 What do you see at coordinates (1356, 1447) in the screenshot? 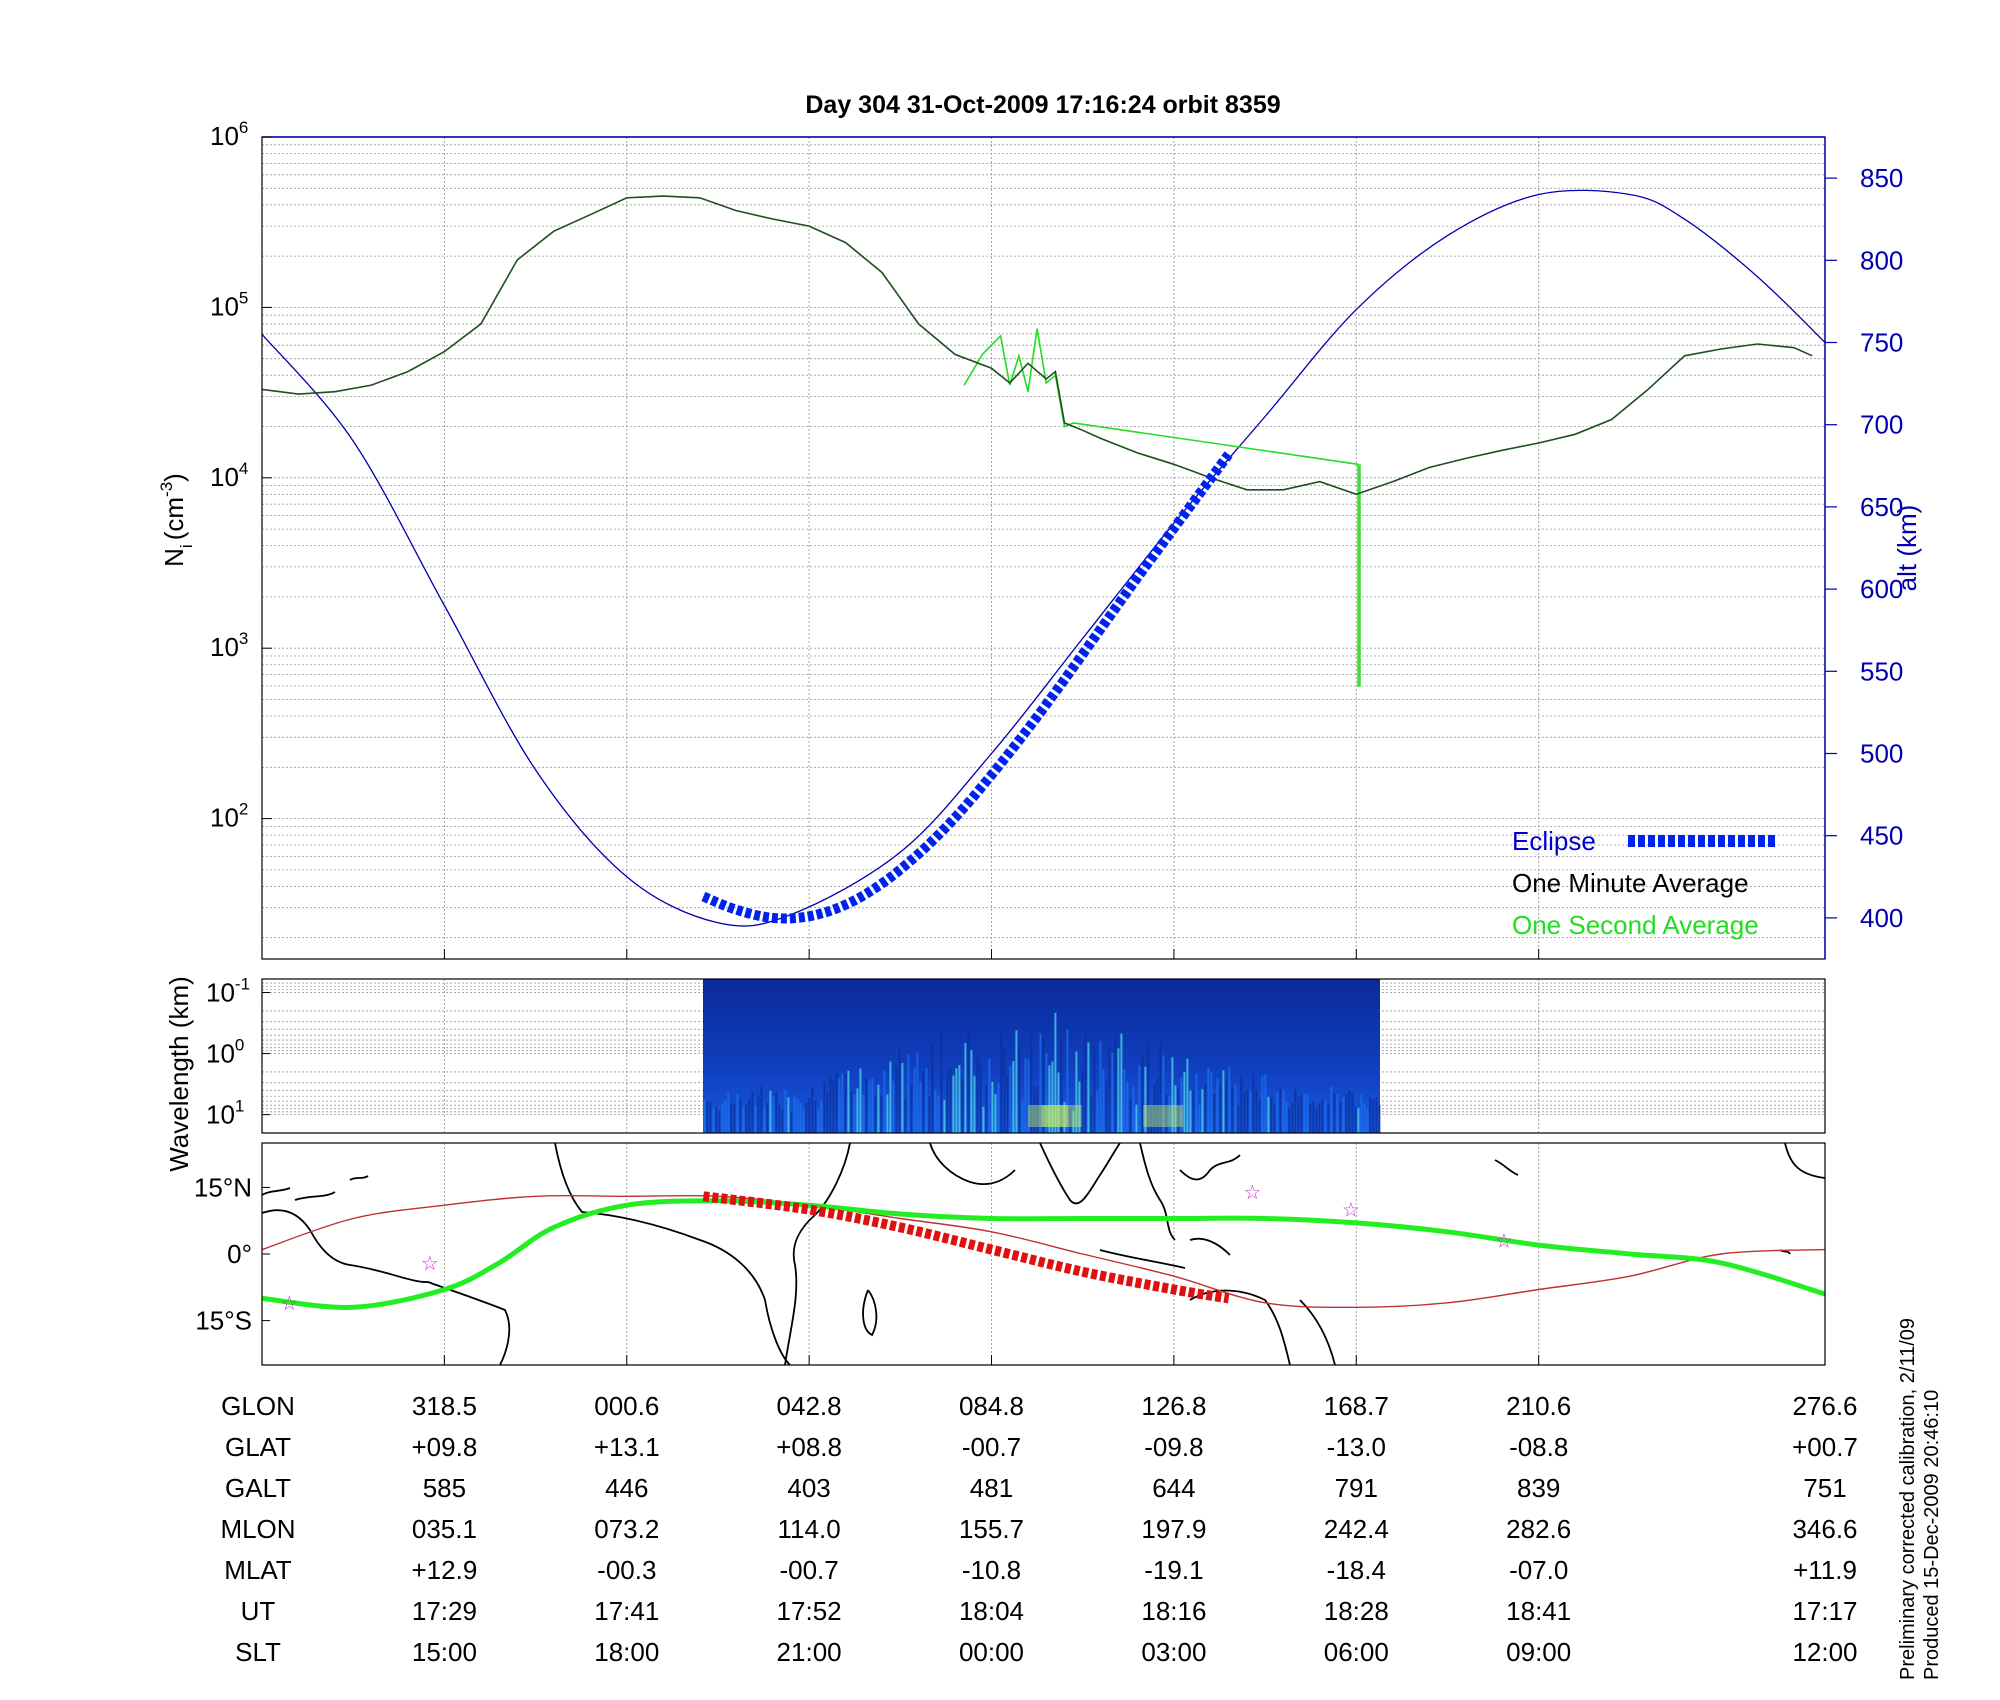
I see `ephemeris-cell: -13.0` at bounding box center [1356, 1447].